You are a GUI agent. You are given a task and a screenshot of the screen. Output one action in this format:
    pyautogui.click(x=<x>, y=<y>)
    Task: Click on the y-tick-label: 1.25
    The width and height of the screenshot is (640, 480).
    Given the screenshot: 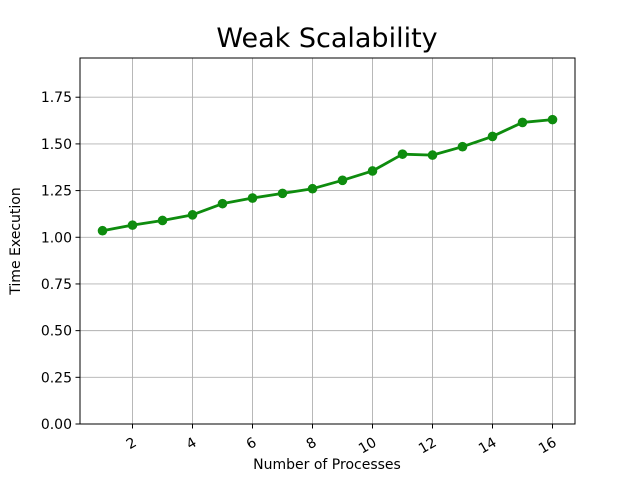 What is the action you would take?
    pyautogui.click(x=56, y=192)
    